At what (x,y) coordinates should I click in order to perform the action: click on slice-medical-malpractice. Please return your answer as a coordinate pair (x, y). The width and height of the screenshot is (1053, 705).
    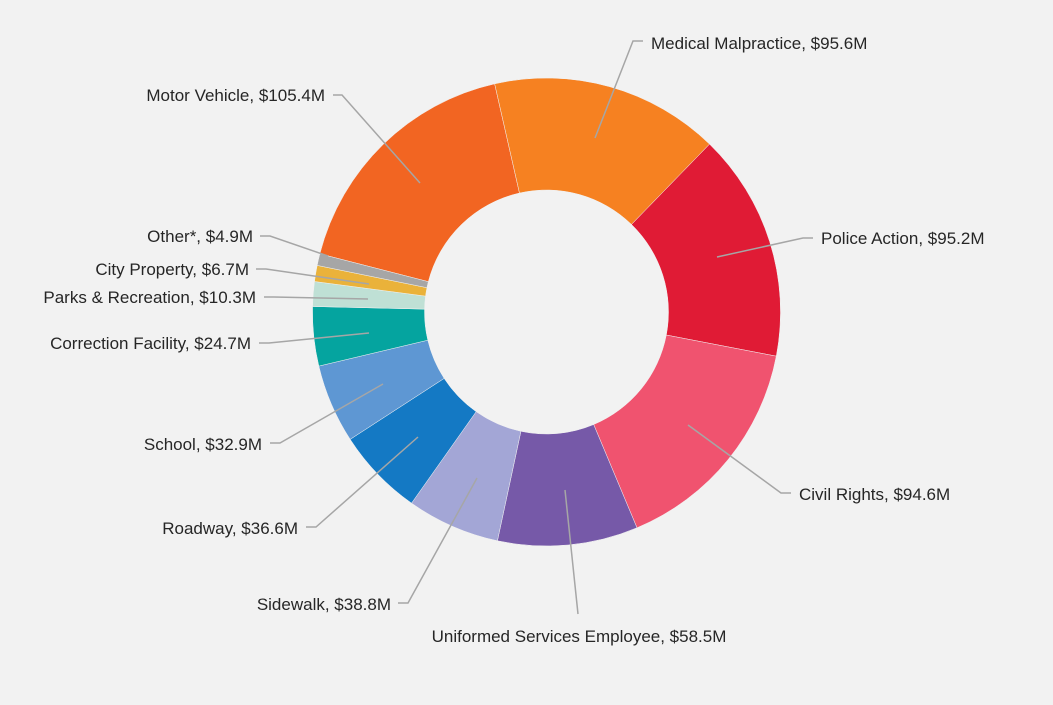
    Looking at the image, I should click on (602, 151).